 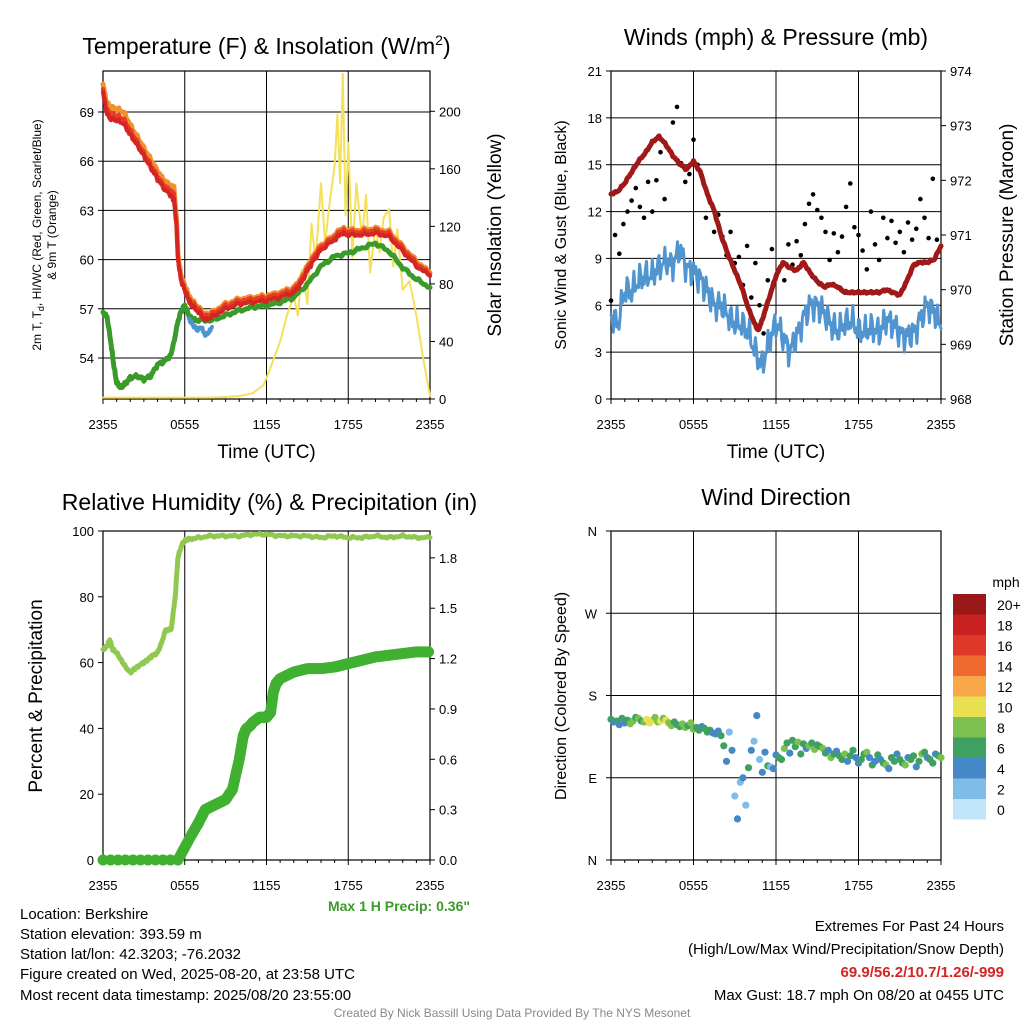 What do you see at coordinates (111, 934) in the screenshot?
I see `footer-elevation: Station elevation: 393.59 m` at bounding box center [111, 934].